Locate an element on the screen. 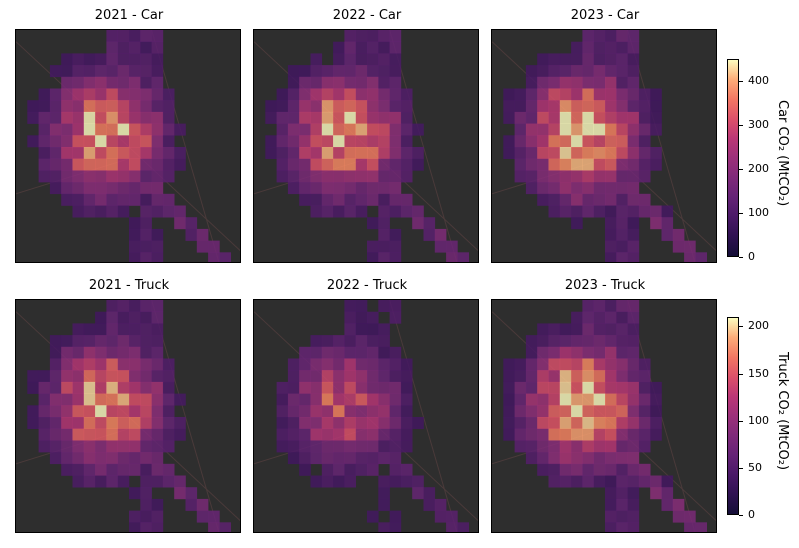 The height and width of the screenshot is (548, 799). panel-title-2021-car: 2021 - Car is located at coordinates (129, 15).